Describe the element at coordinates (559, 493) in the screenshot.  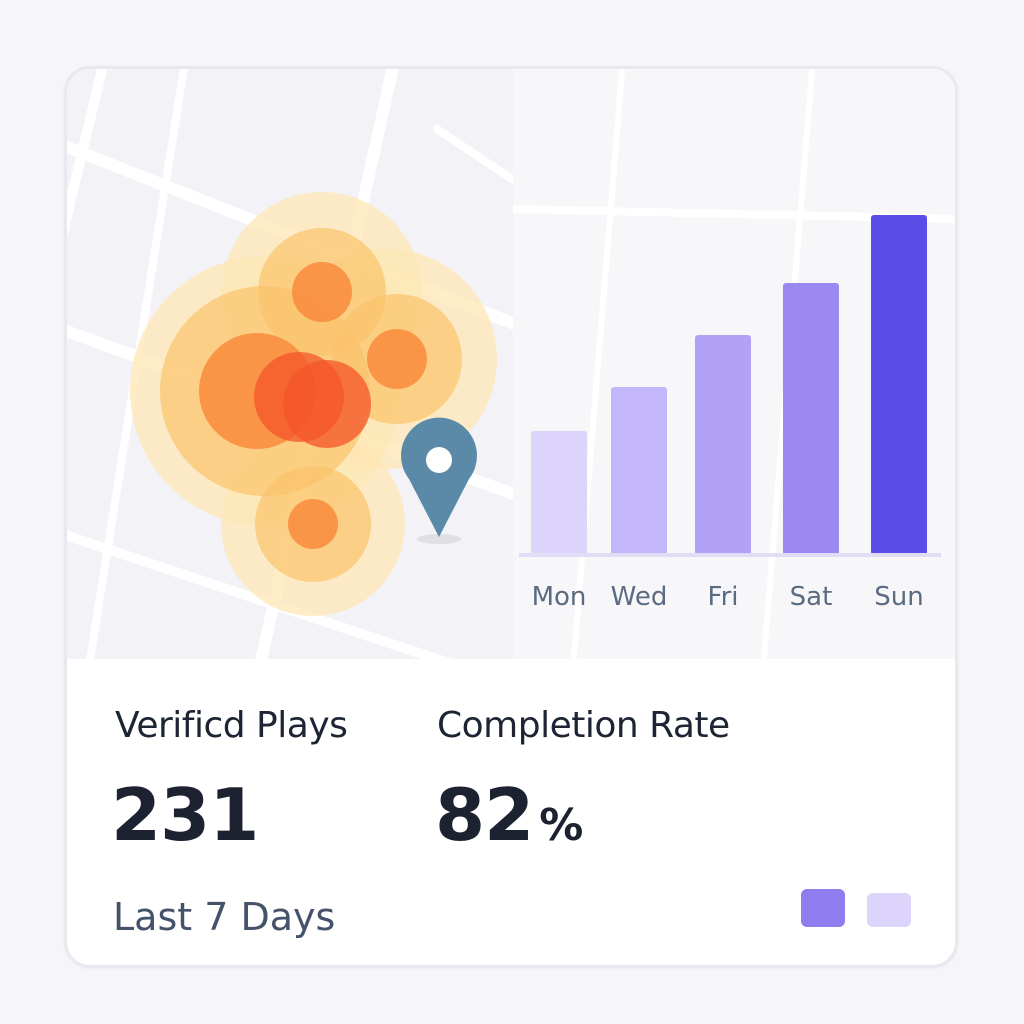
I see `bar-mon` at that location.